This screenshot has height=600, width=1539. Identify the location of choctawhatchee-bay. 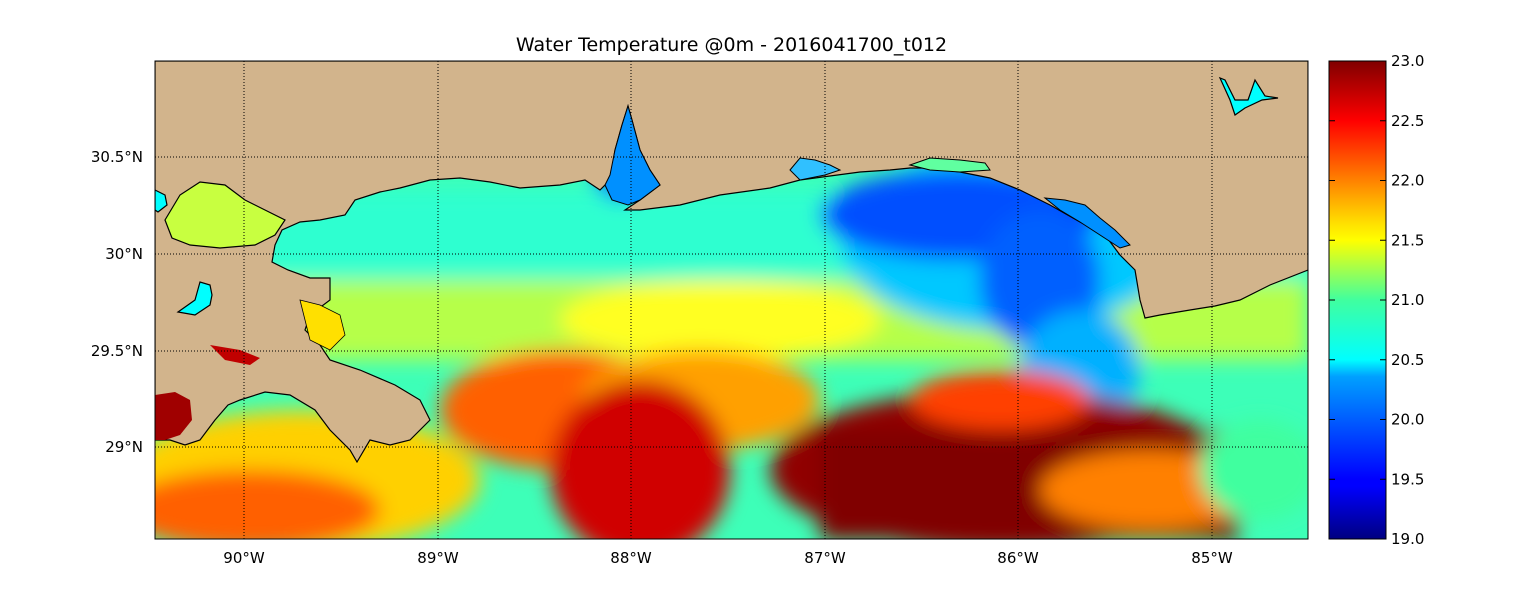
(949, 165).